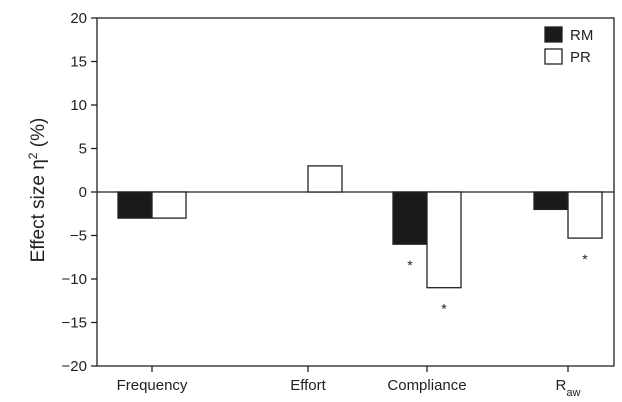  What do you see at coordinates (568, 46) in the screenshot?
I see `legend: RM PR` at bounding box center [568, 46].